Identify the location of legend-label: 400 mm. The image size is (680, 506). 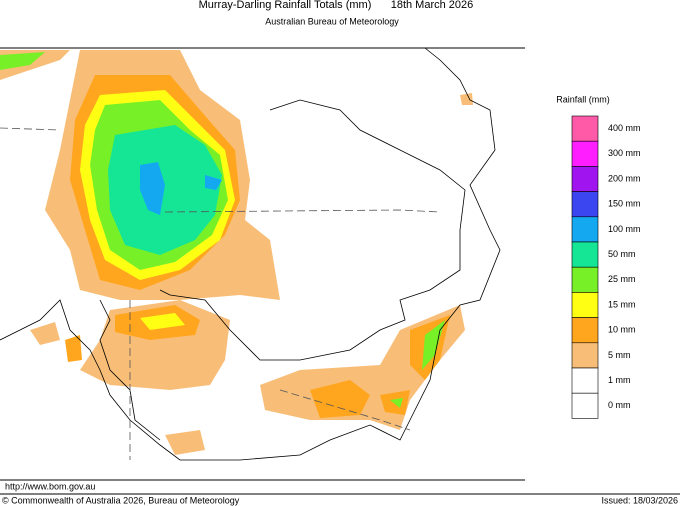
(624, 128).